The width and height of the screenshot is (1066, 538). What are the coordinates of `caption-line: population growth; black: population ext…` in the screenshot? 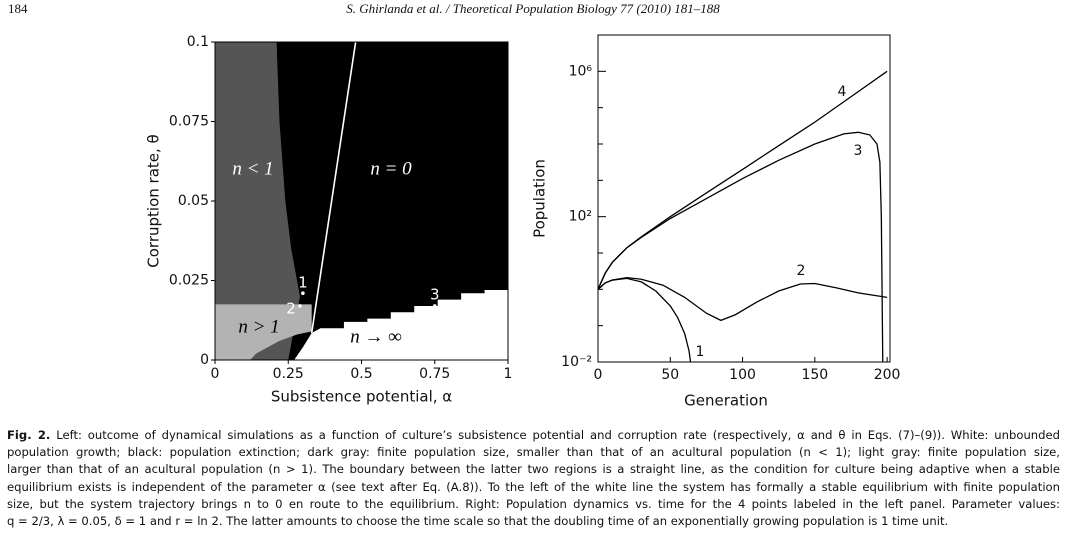 It's located at (533, 452).